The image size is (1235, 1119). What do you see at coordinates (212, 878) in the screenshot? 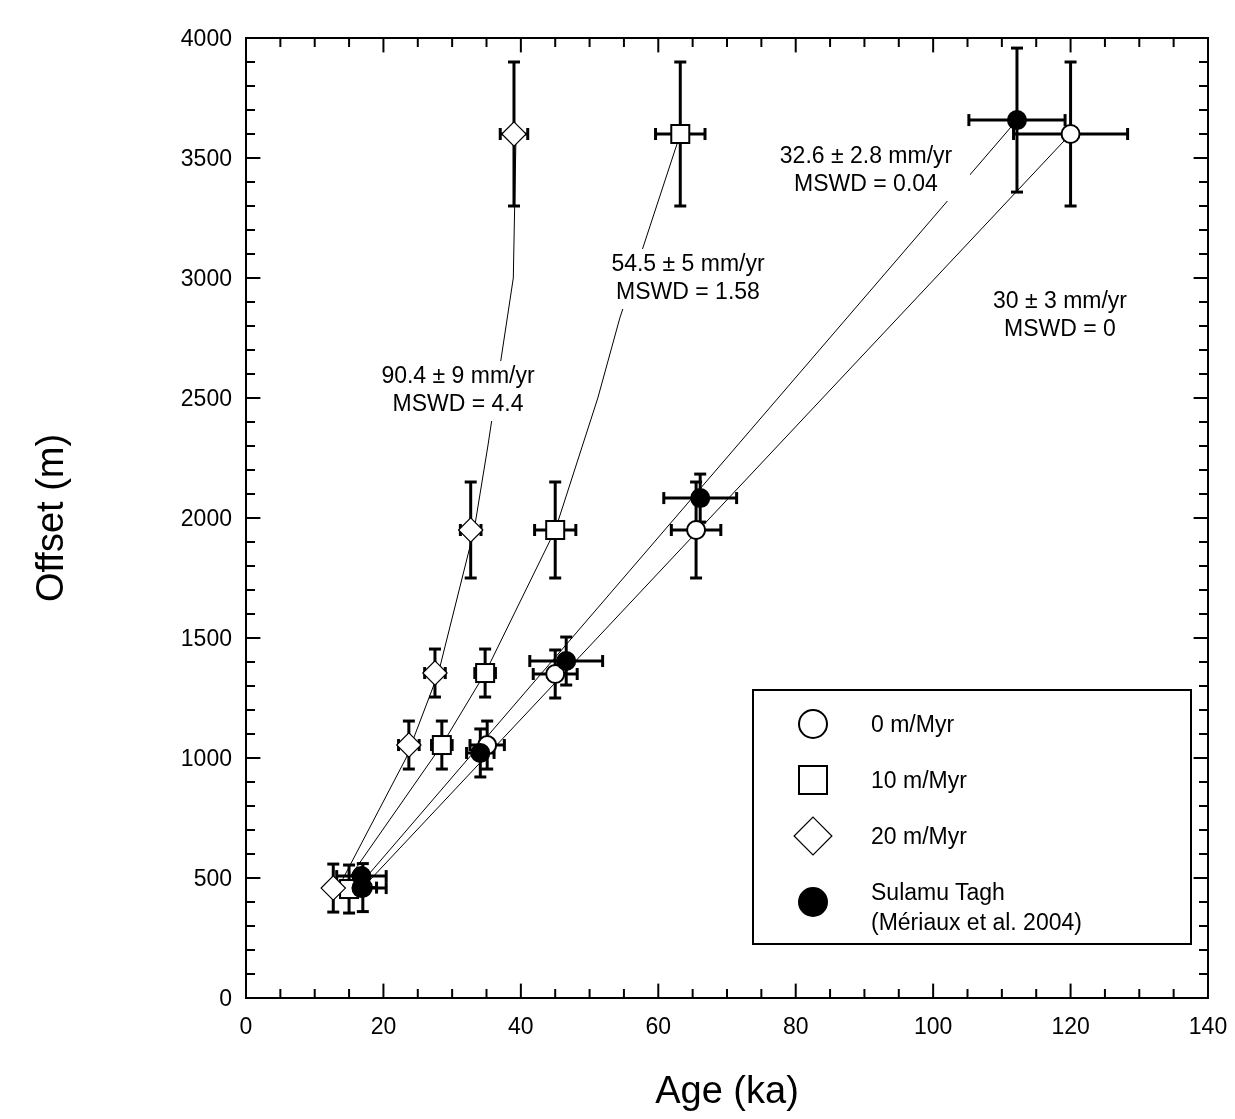
I see `y-tick-label: 500` at bounding box center [212, 878].